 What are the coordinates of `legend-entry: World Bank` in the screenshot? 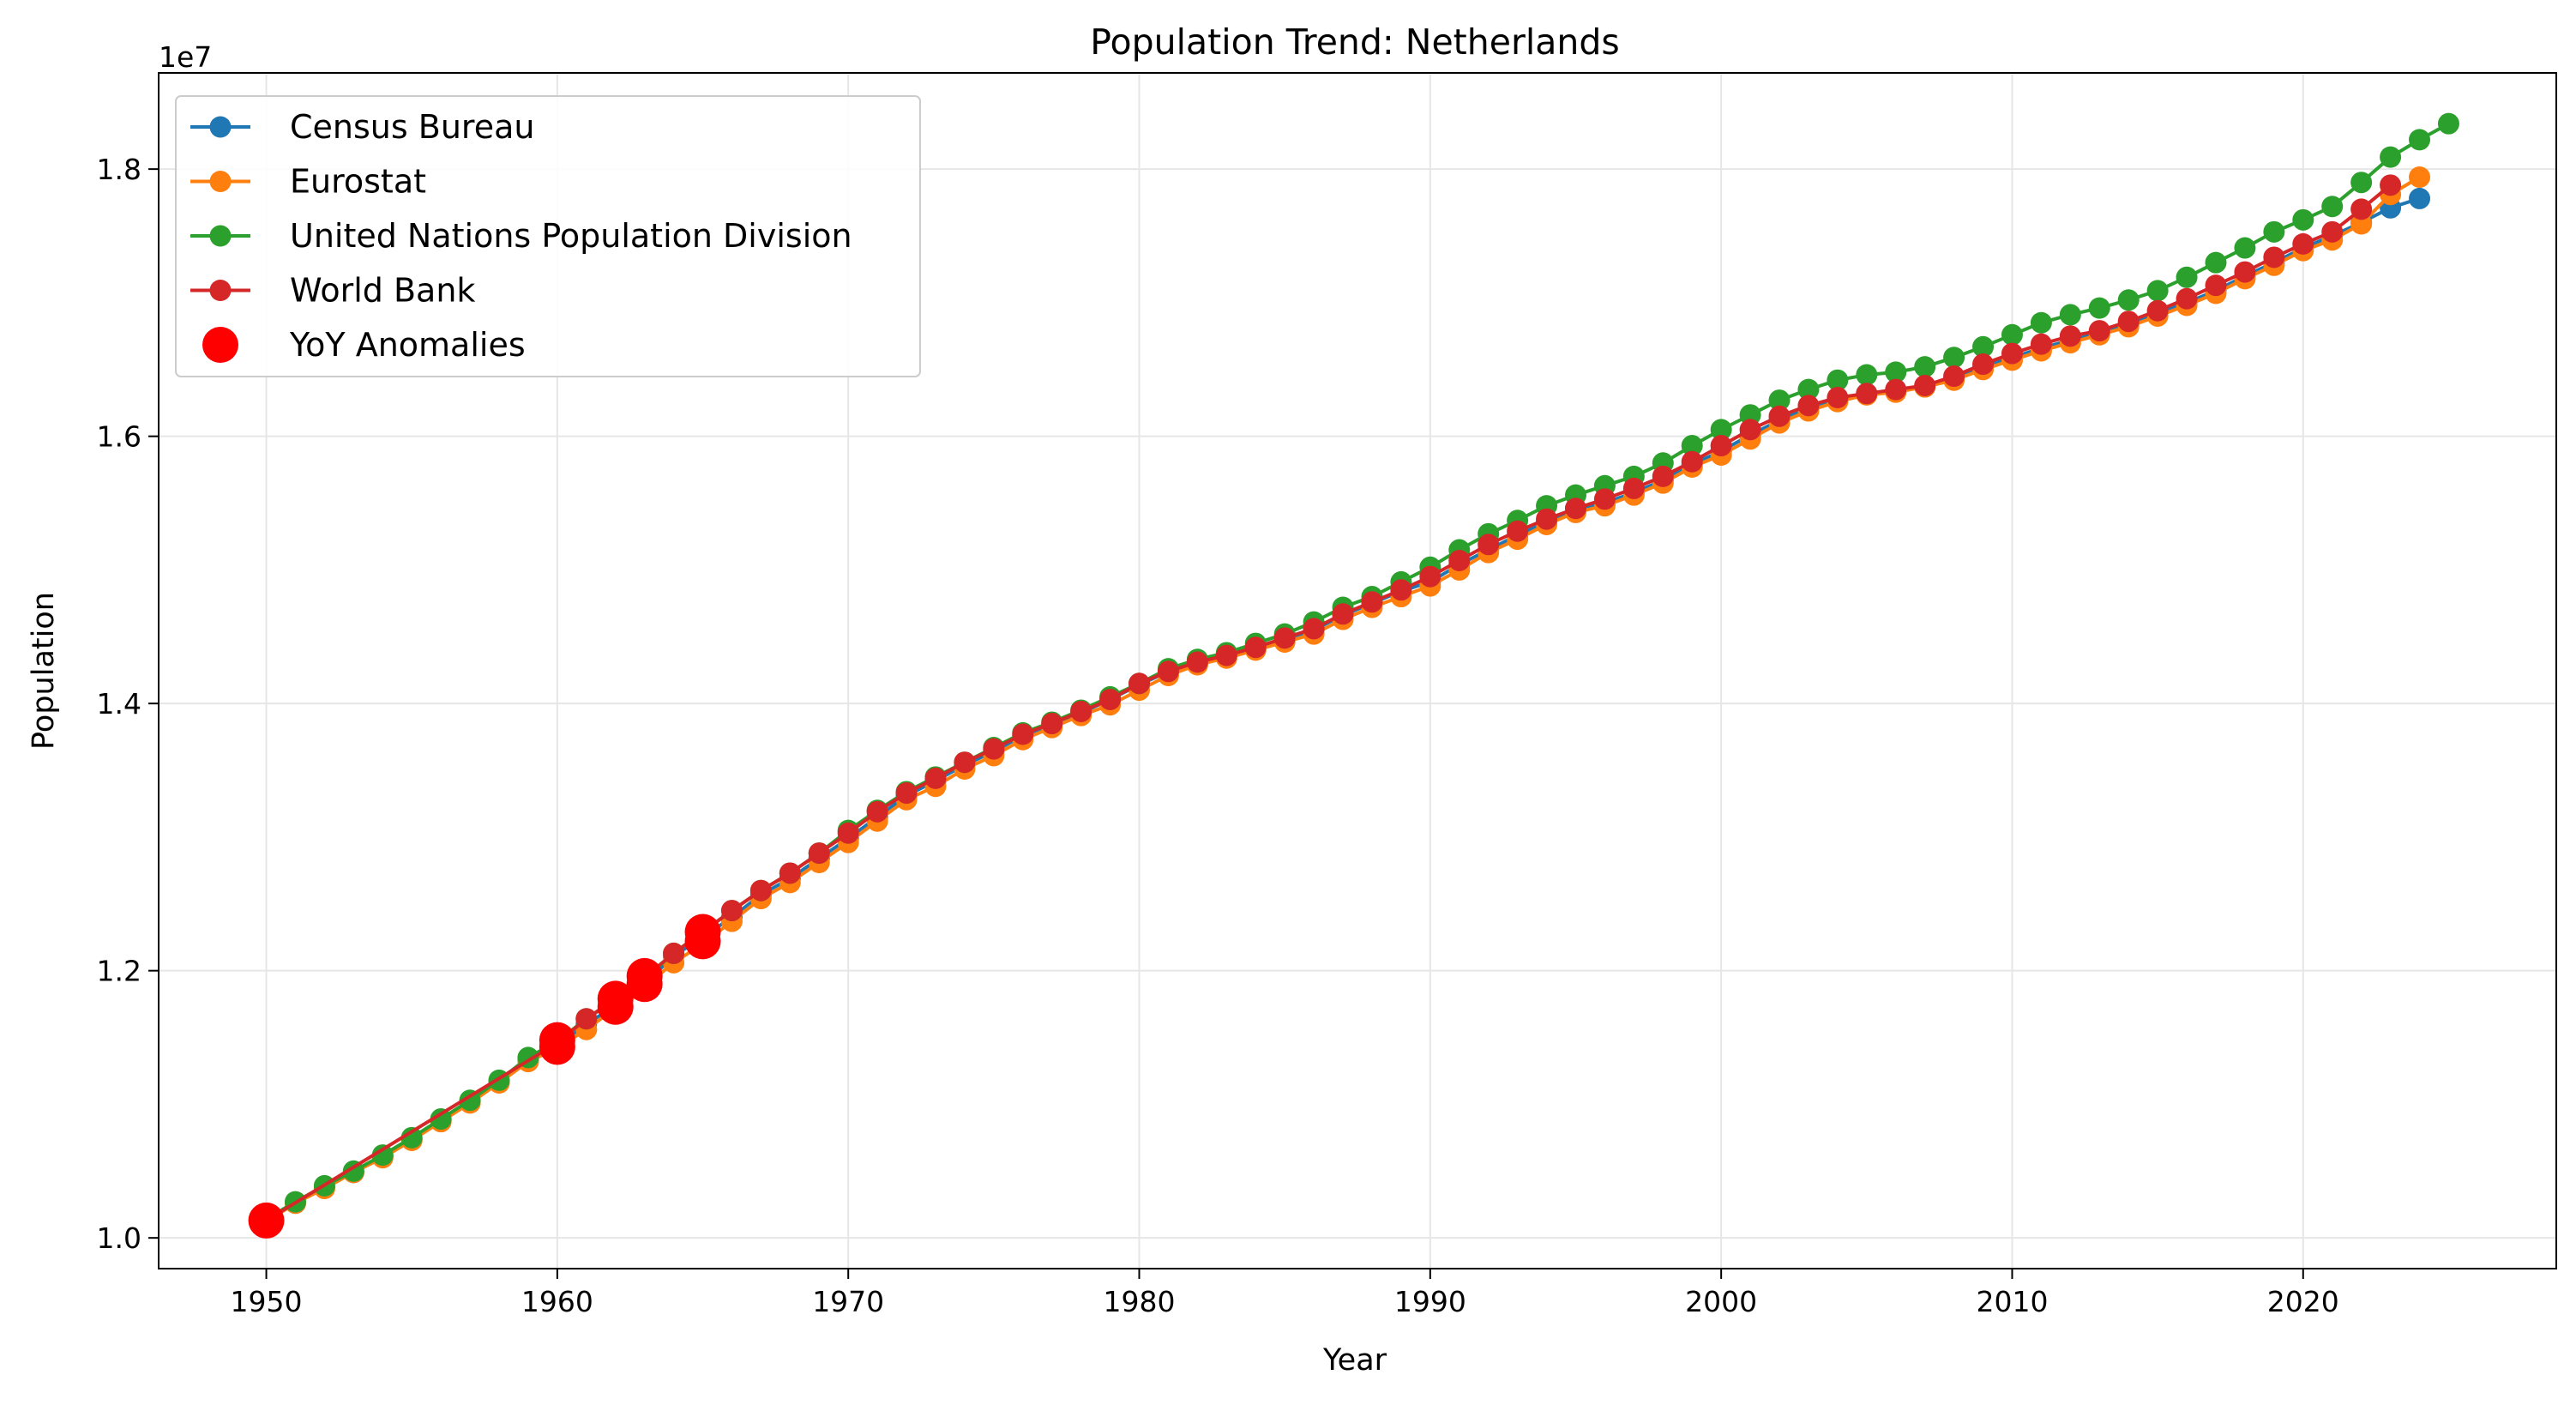 It's located at (332, 291).